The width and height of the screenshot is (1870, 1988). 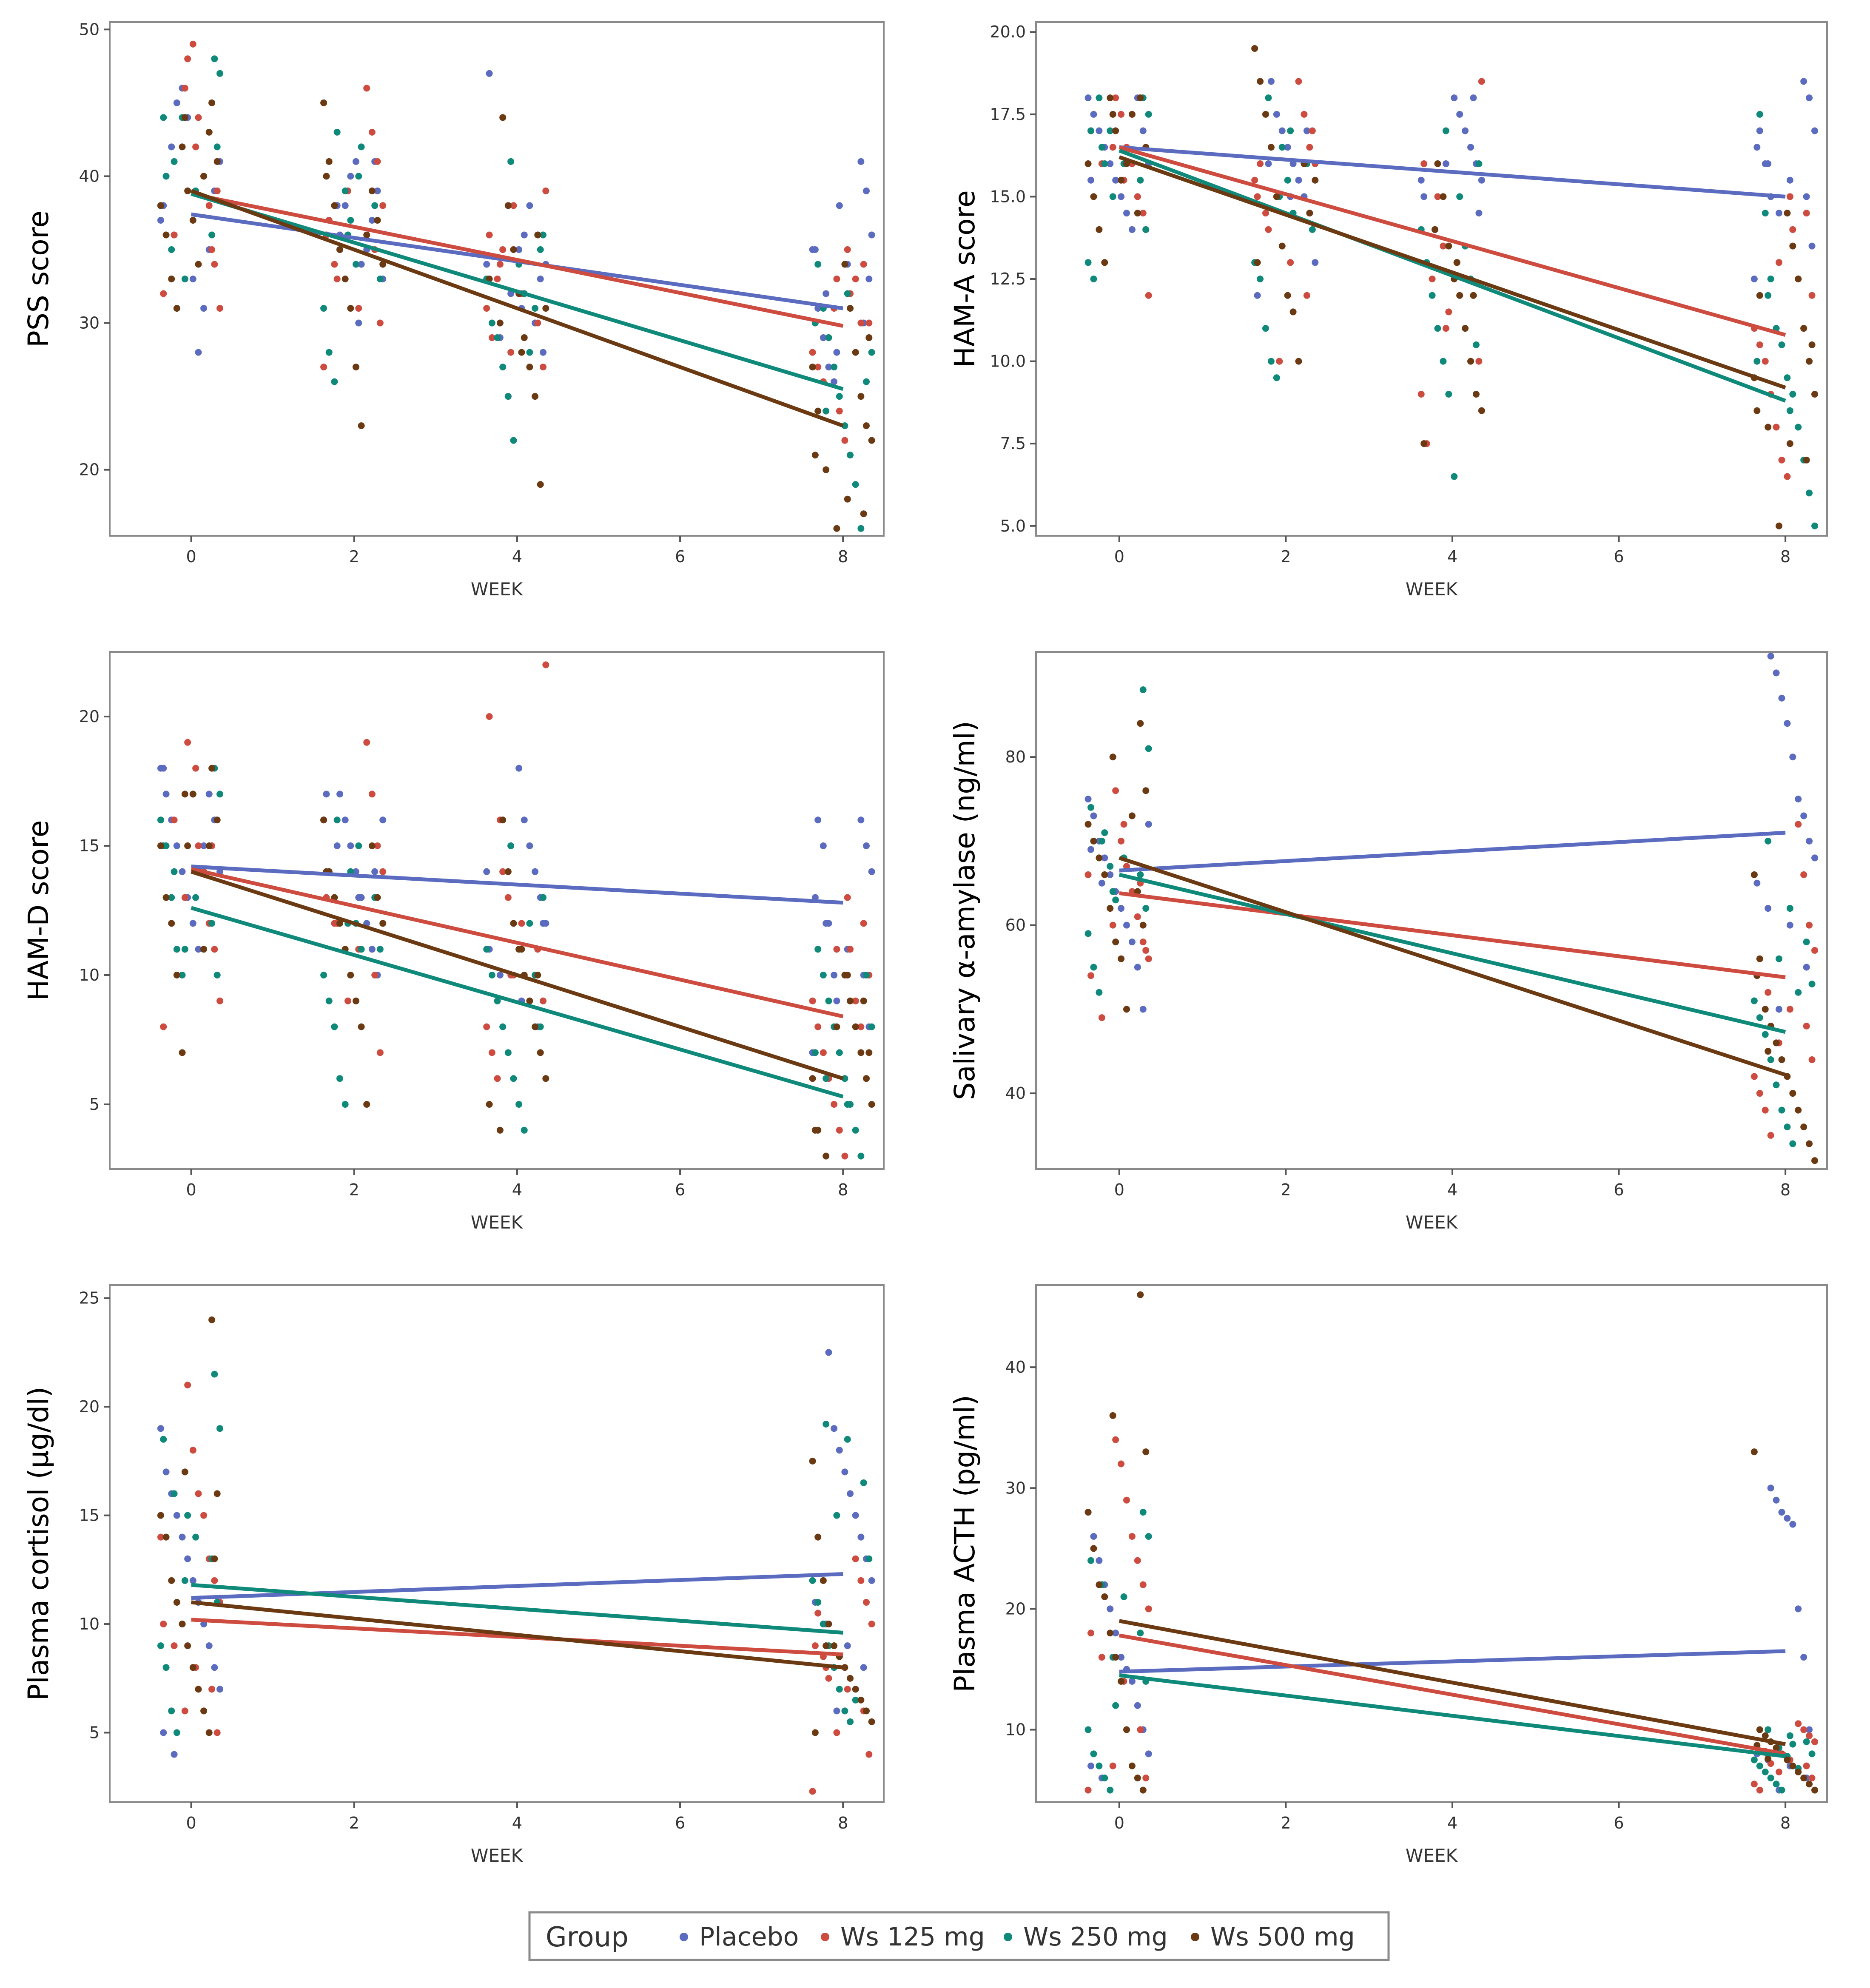 What do you see at coordinates (740, 1937) in the screenshot?
I see `legend-item: Placebo` at bounding box center [740, 1937].